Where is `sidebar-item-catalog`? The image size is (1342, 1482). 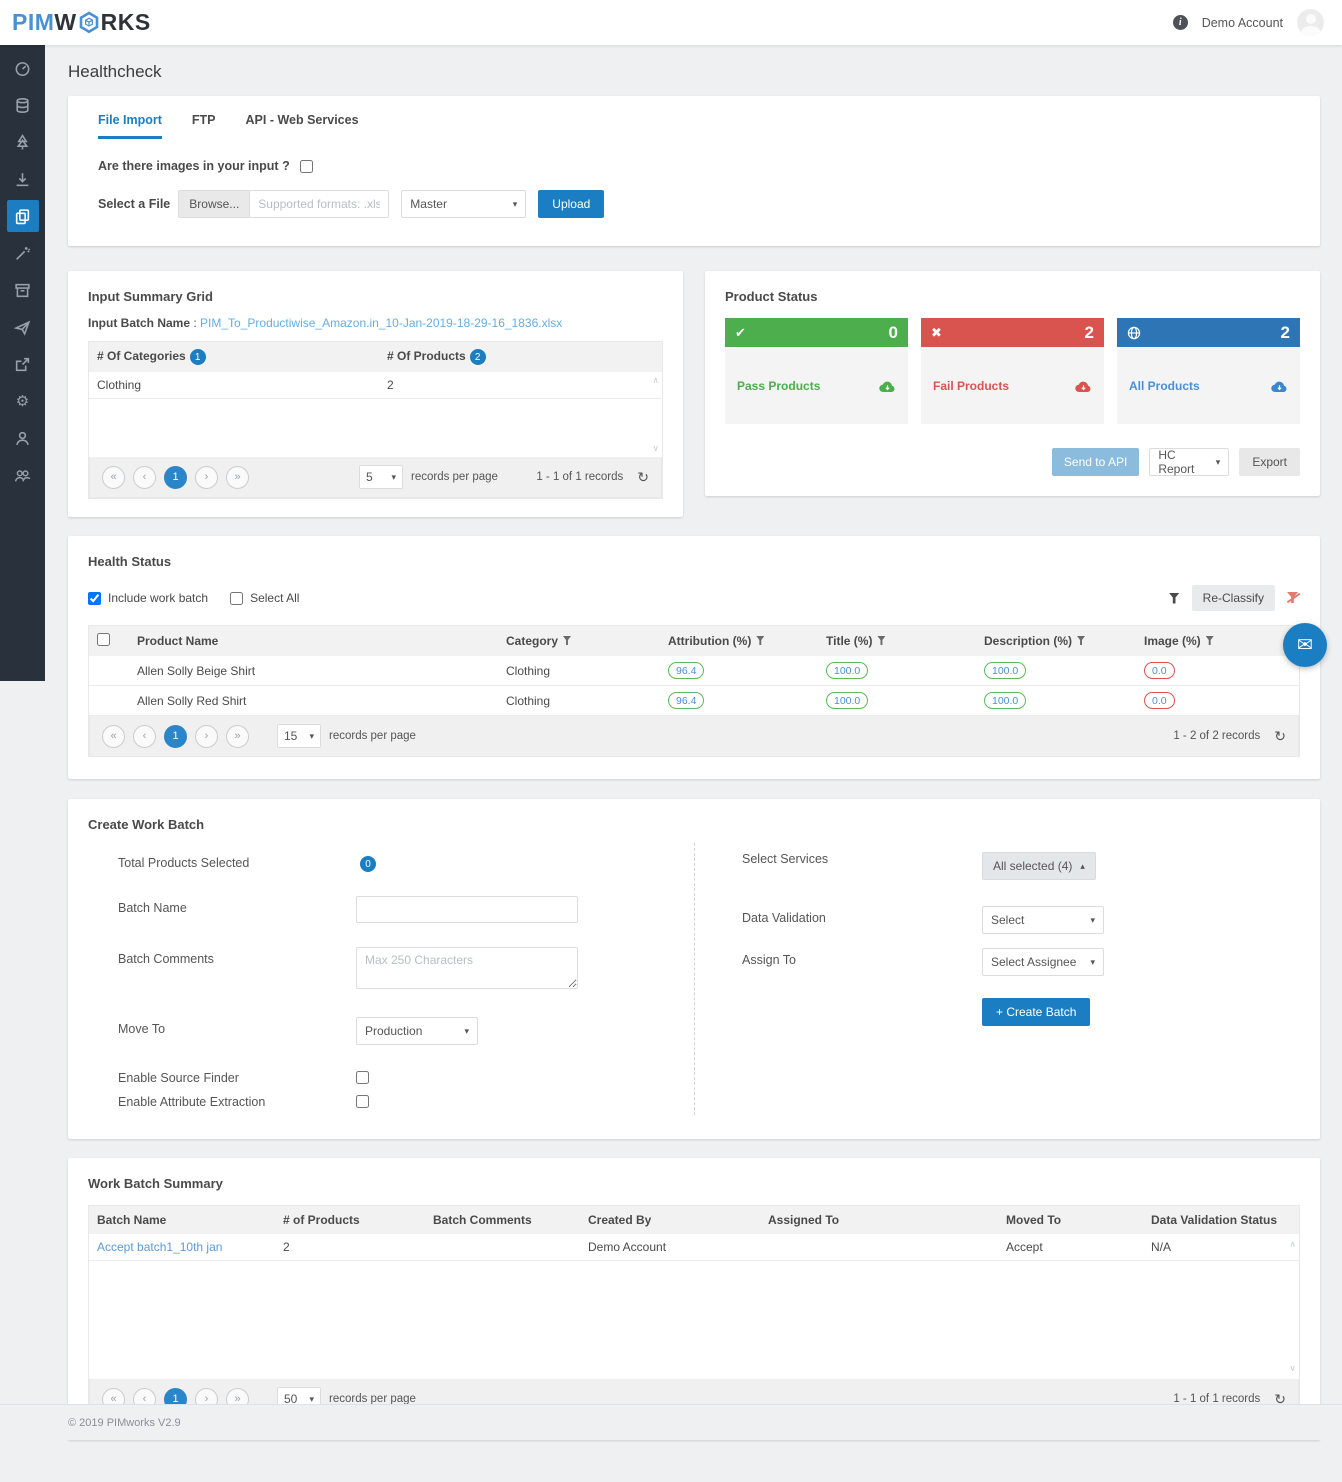 sidebar-item-catalog is located at coordinates (23, 105).